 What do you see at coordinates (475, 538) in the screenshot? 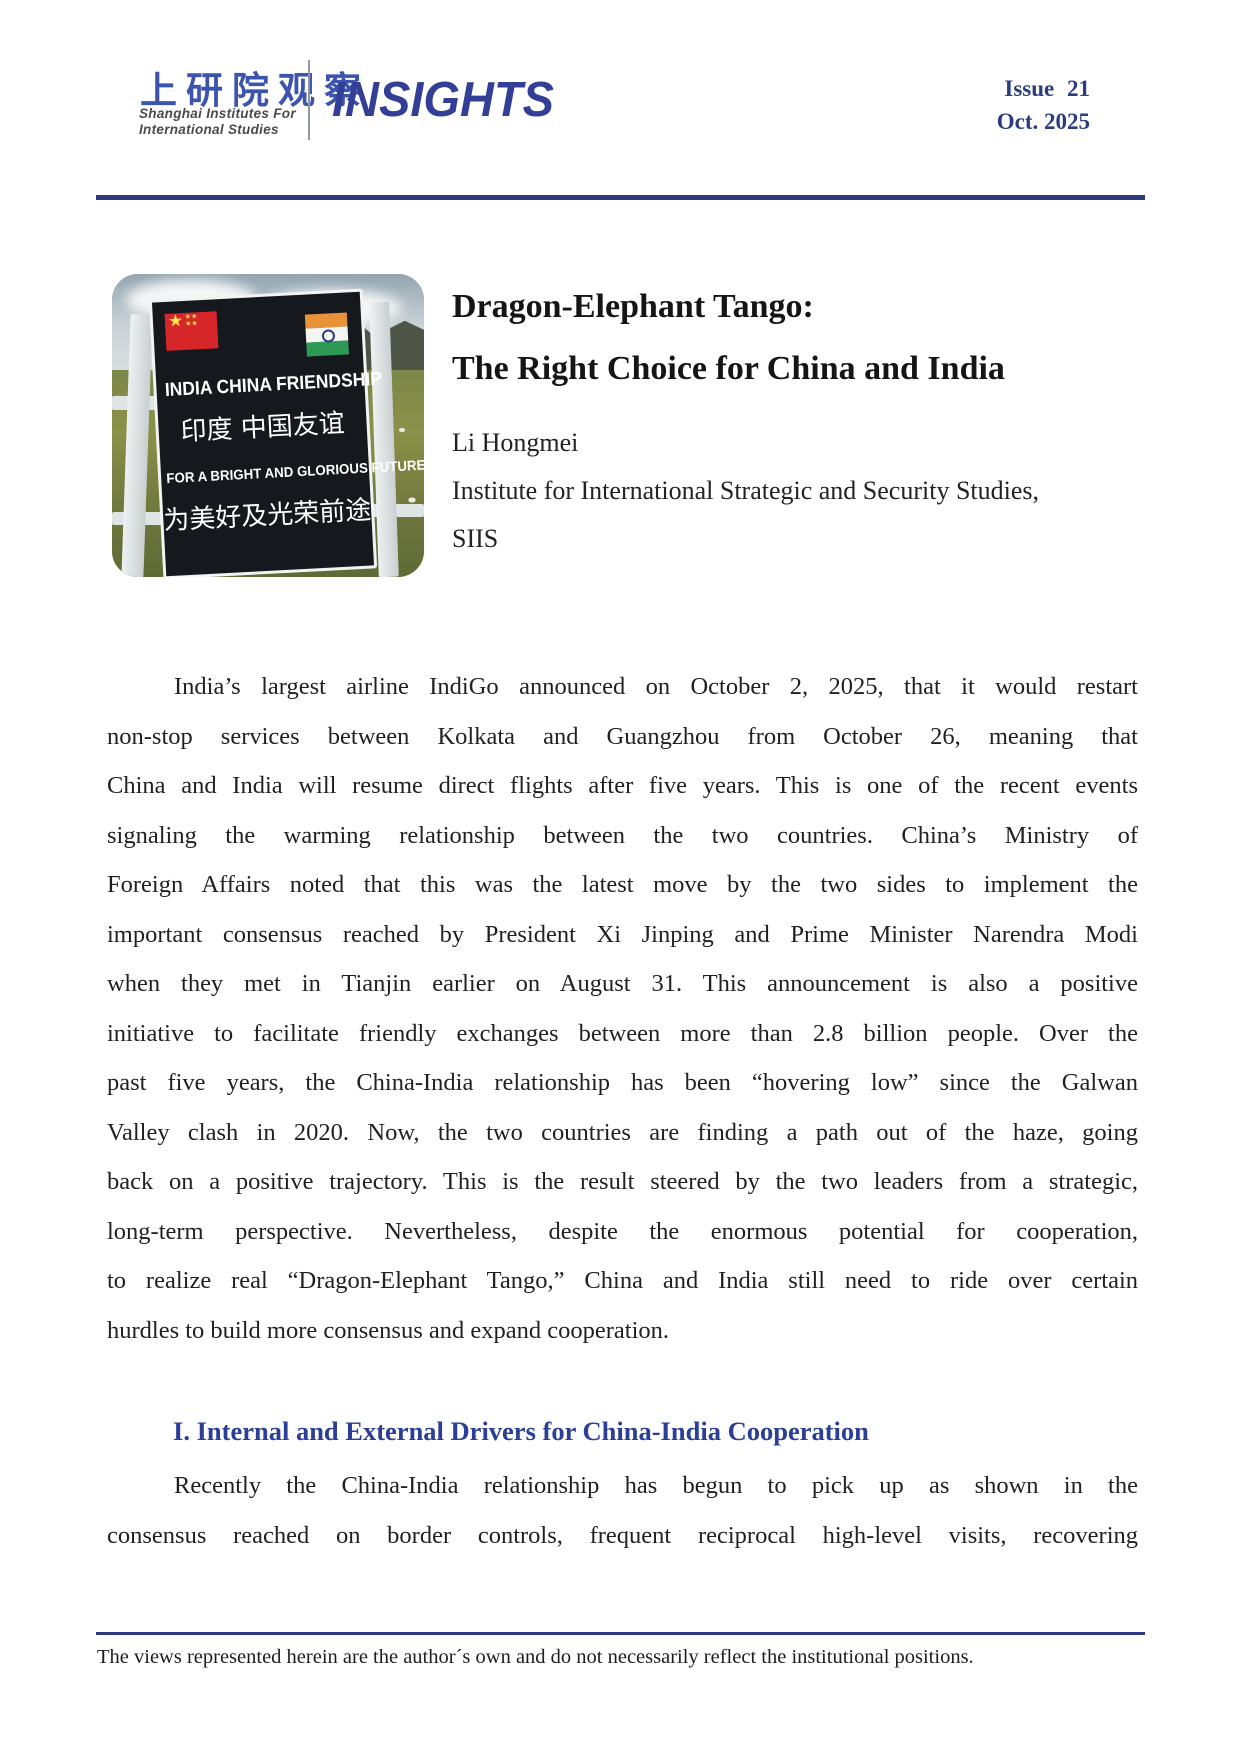
I see `author-affiliation-abbrev: SIIS` at bounding box center [475, 538].